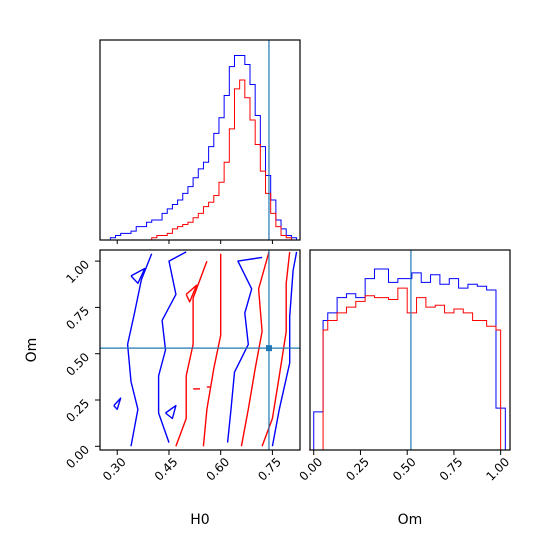 The width and height of the screenshot is (550, 550). Describe the element at coordinates (32, 350) in the screenshot. I see `om-axis-label-left: Om` at that location.